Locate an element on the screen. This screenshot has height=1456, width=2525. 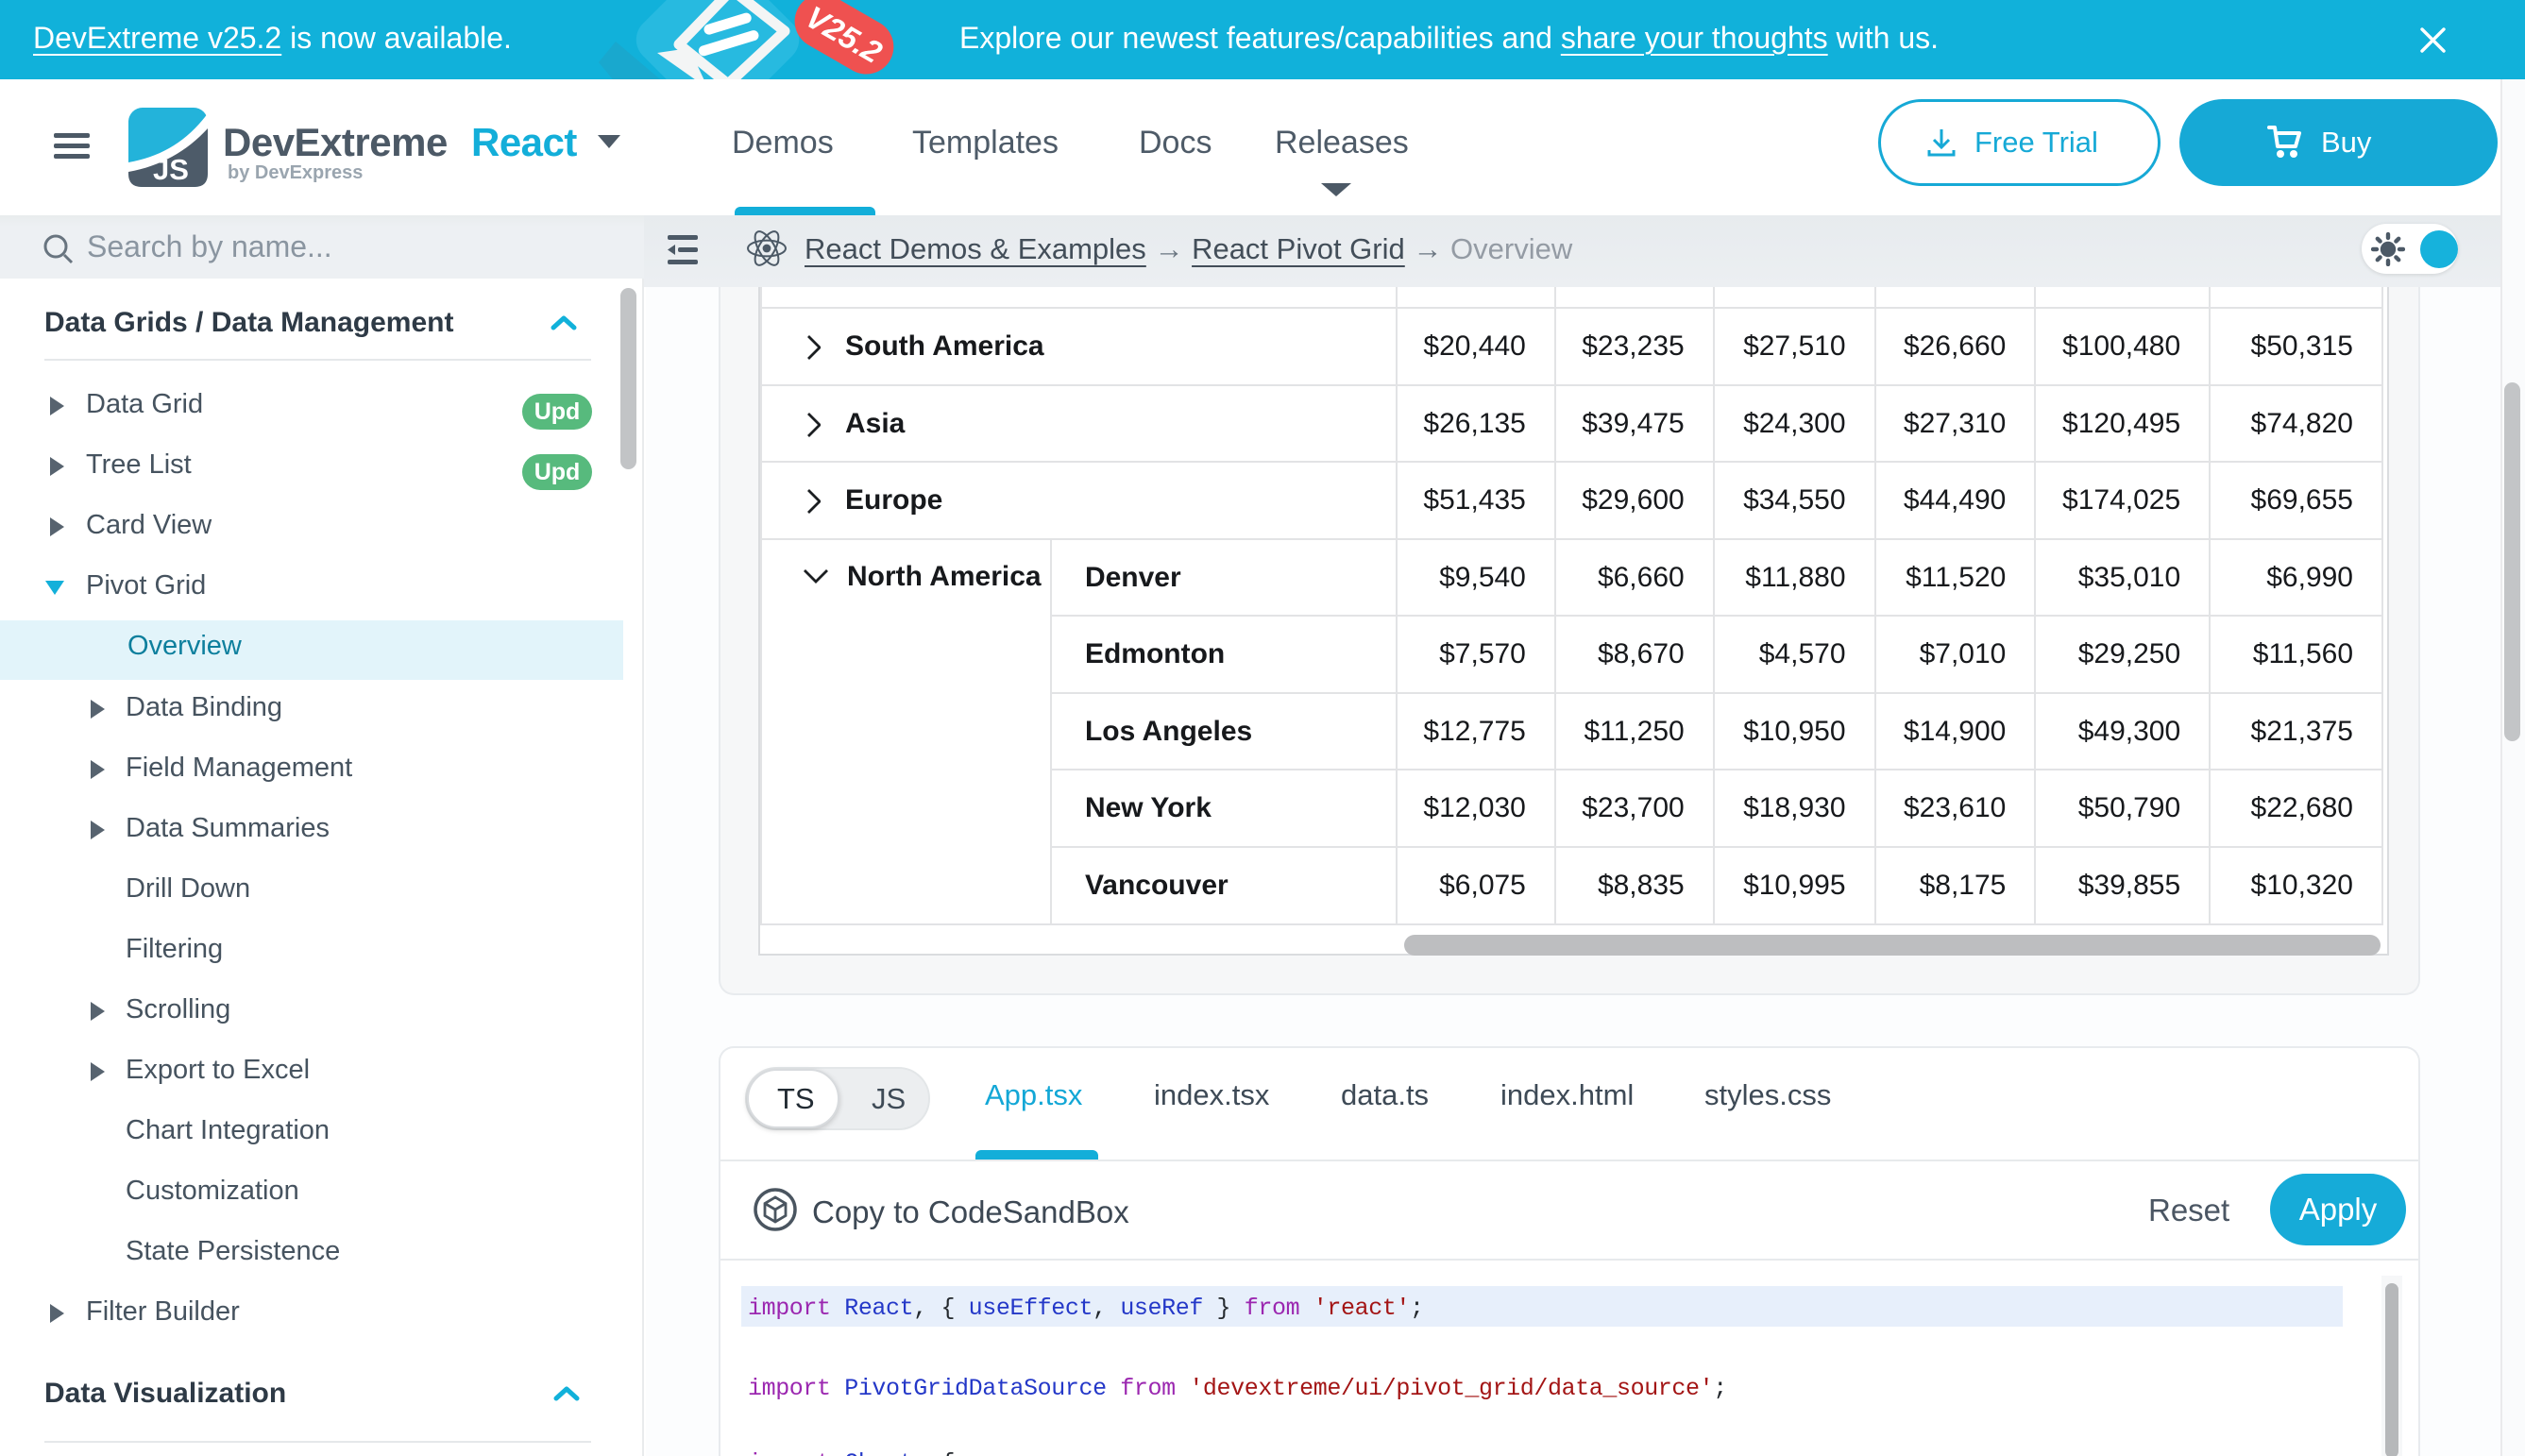
svg-text: JS is located at coordinates (171, 169).